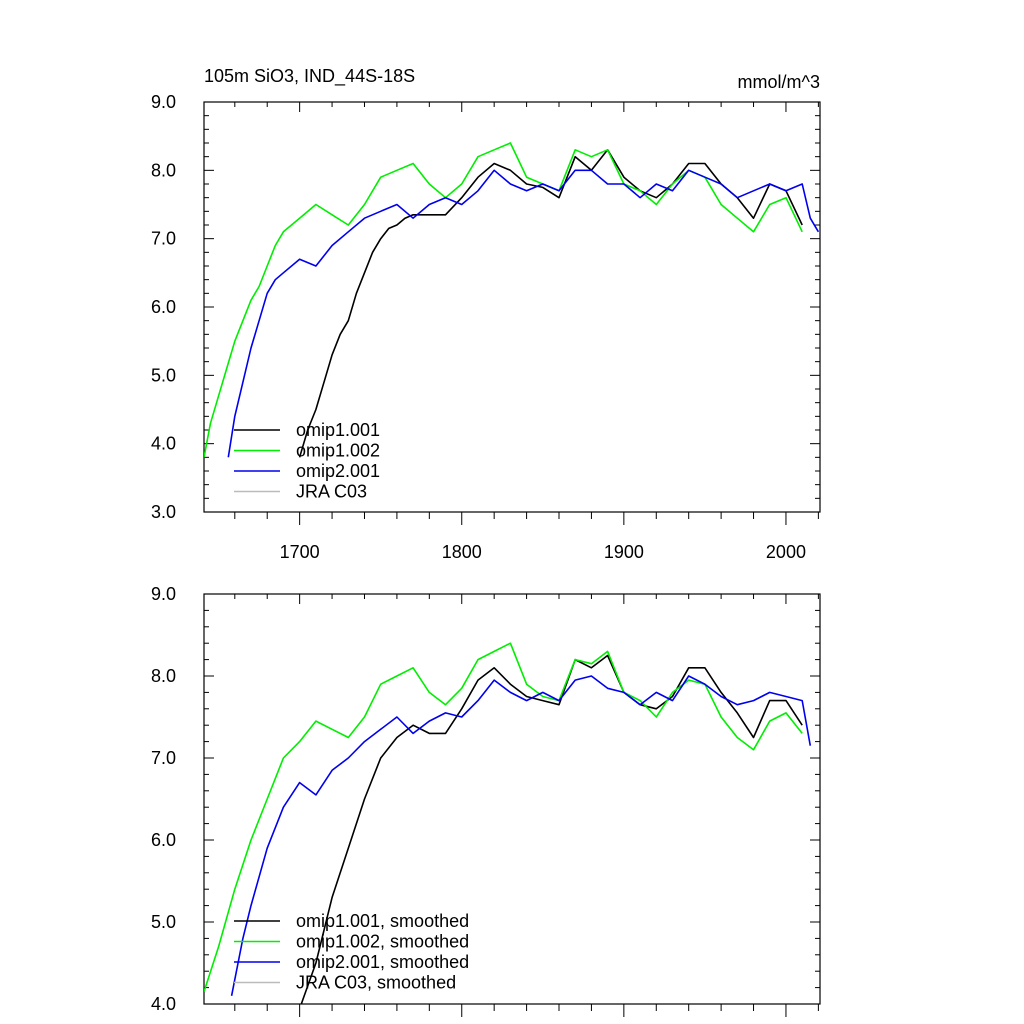 The height and width of the screenshot is (1024, 1024). I want to click on x-tick-label: 2000, so click(786, 552).